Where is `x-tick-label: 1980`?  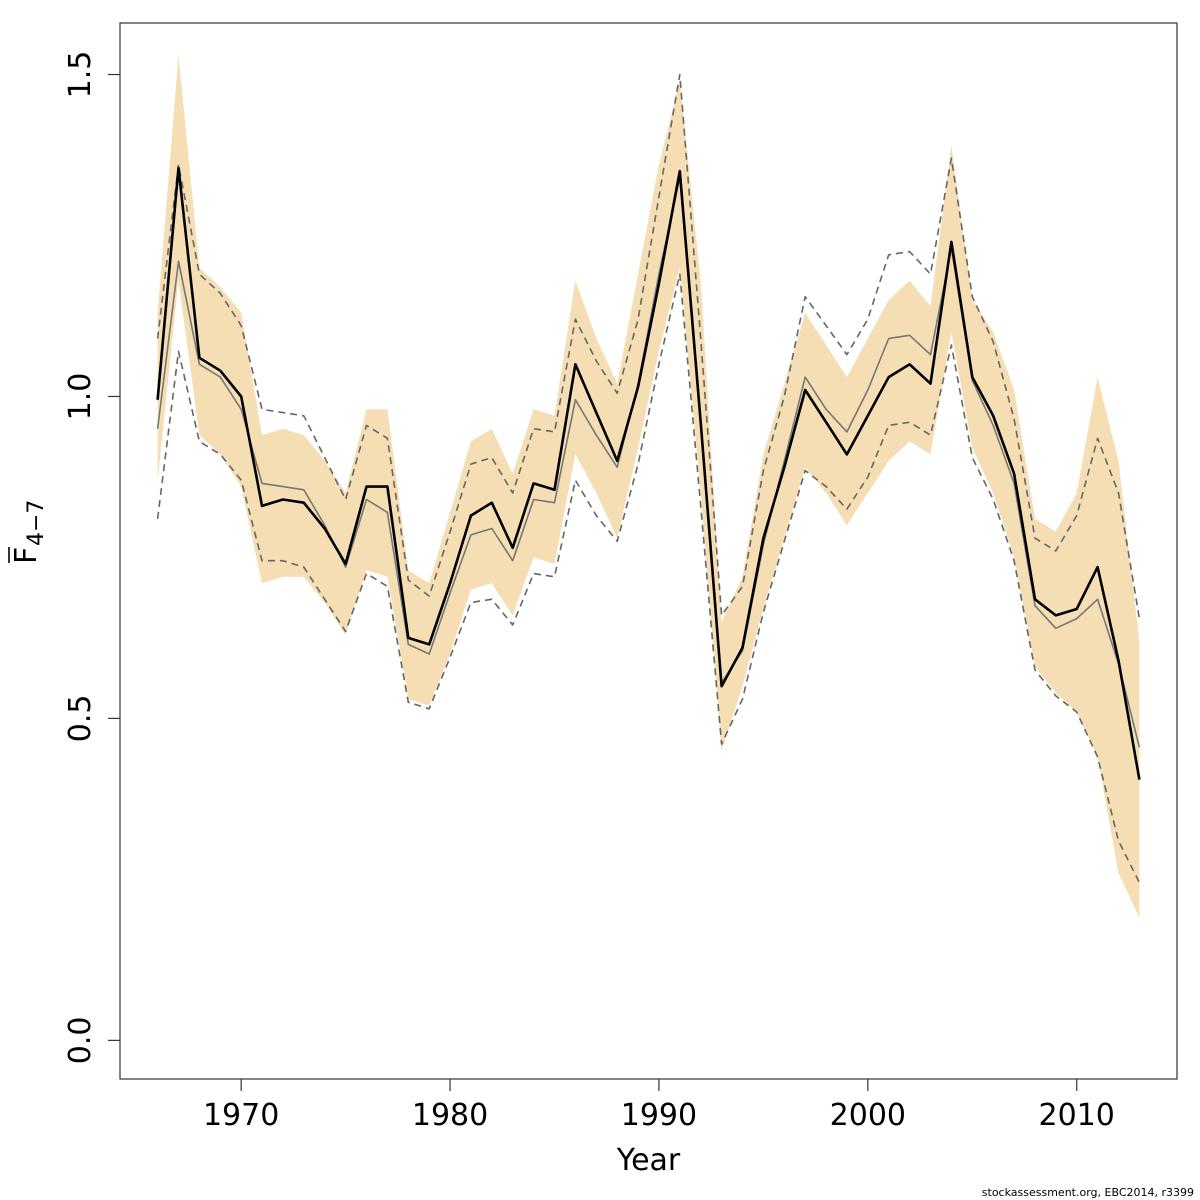
x-tick-label: 1980 is located at coordinates (450, 1115).